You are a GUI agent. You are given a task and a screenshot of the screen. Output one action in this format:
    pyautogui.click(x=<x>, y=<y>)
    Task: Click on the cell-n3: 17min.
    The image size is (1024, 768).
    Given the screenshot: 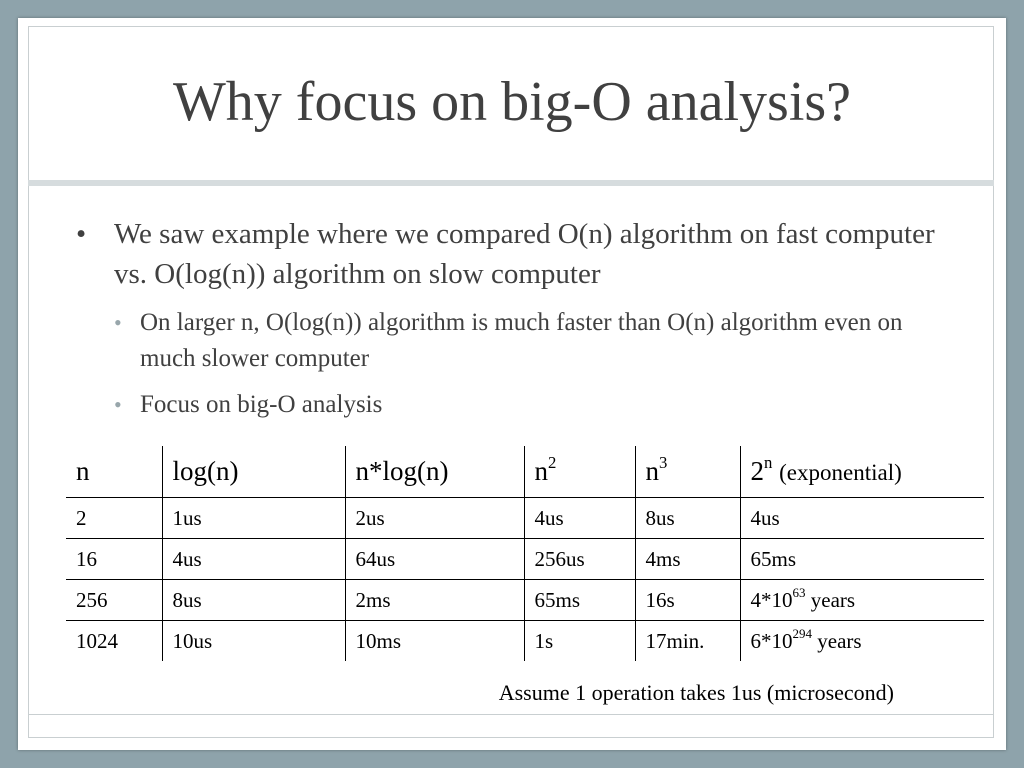 What is the action you would take?
    pyautogui.click(x=687, y=640)
    